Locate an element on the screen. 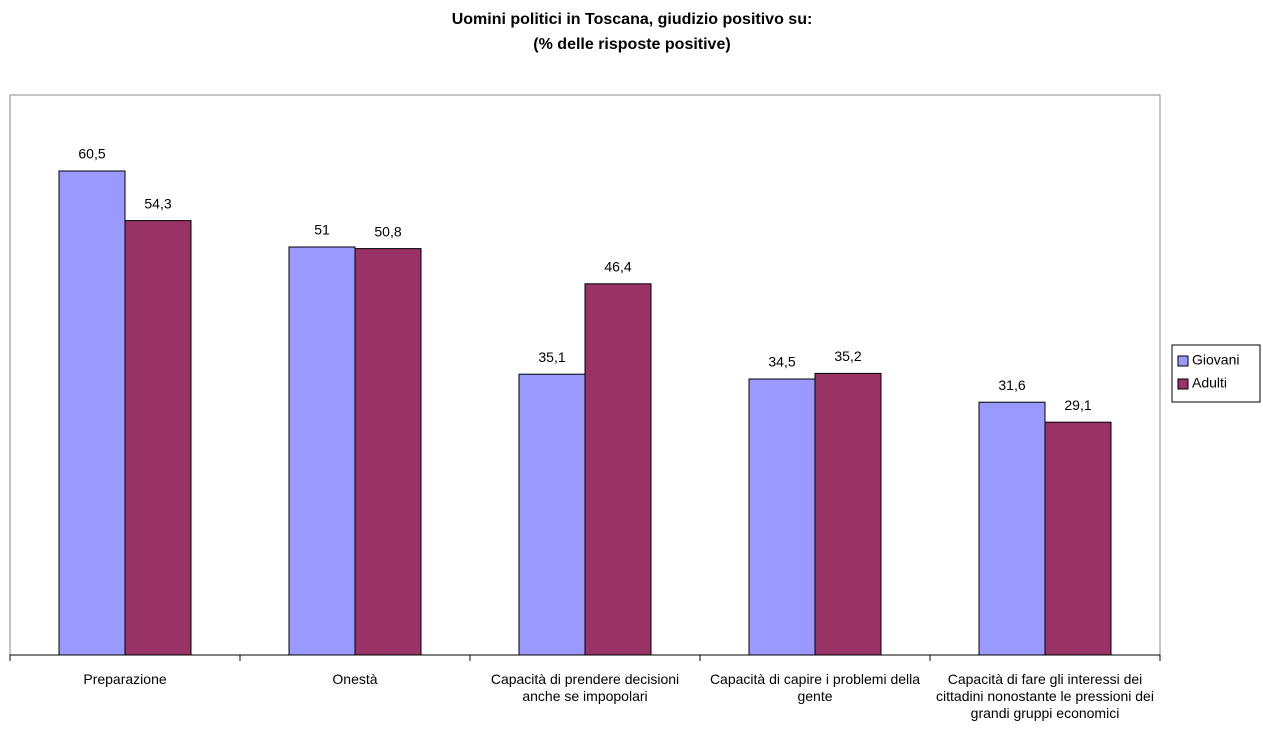 The height and width of the screenshot is (755, 1263). value-label: 35,1 is located at coordinates (551, 357).